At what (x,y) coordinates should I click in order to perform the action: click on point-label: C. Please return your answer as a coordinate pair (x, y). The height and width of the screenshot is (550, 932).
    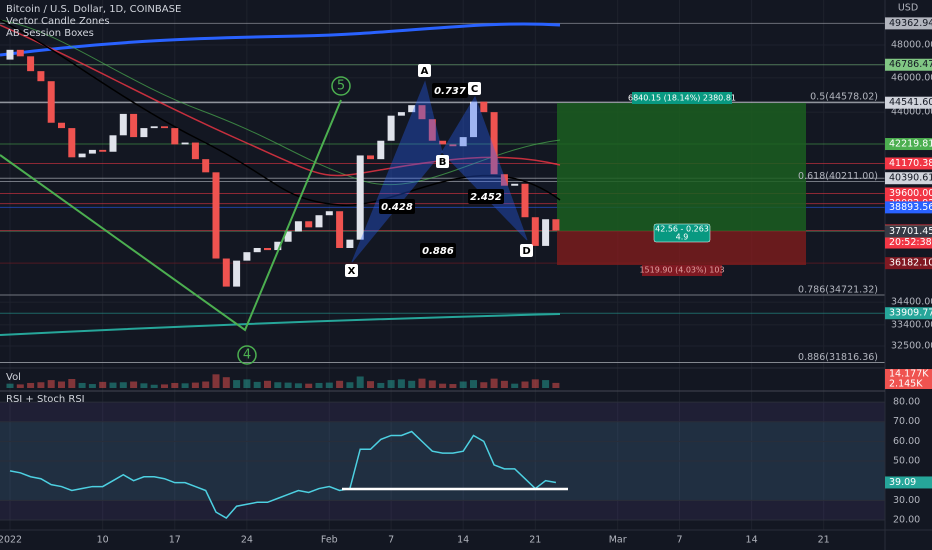
    Looking at the image, I should click on (474, 89).